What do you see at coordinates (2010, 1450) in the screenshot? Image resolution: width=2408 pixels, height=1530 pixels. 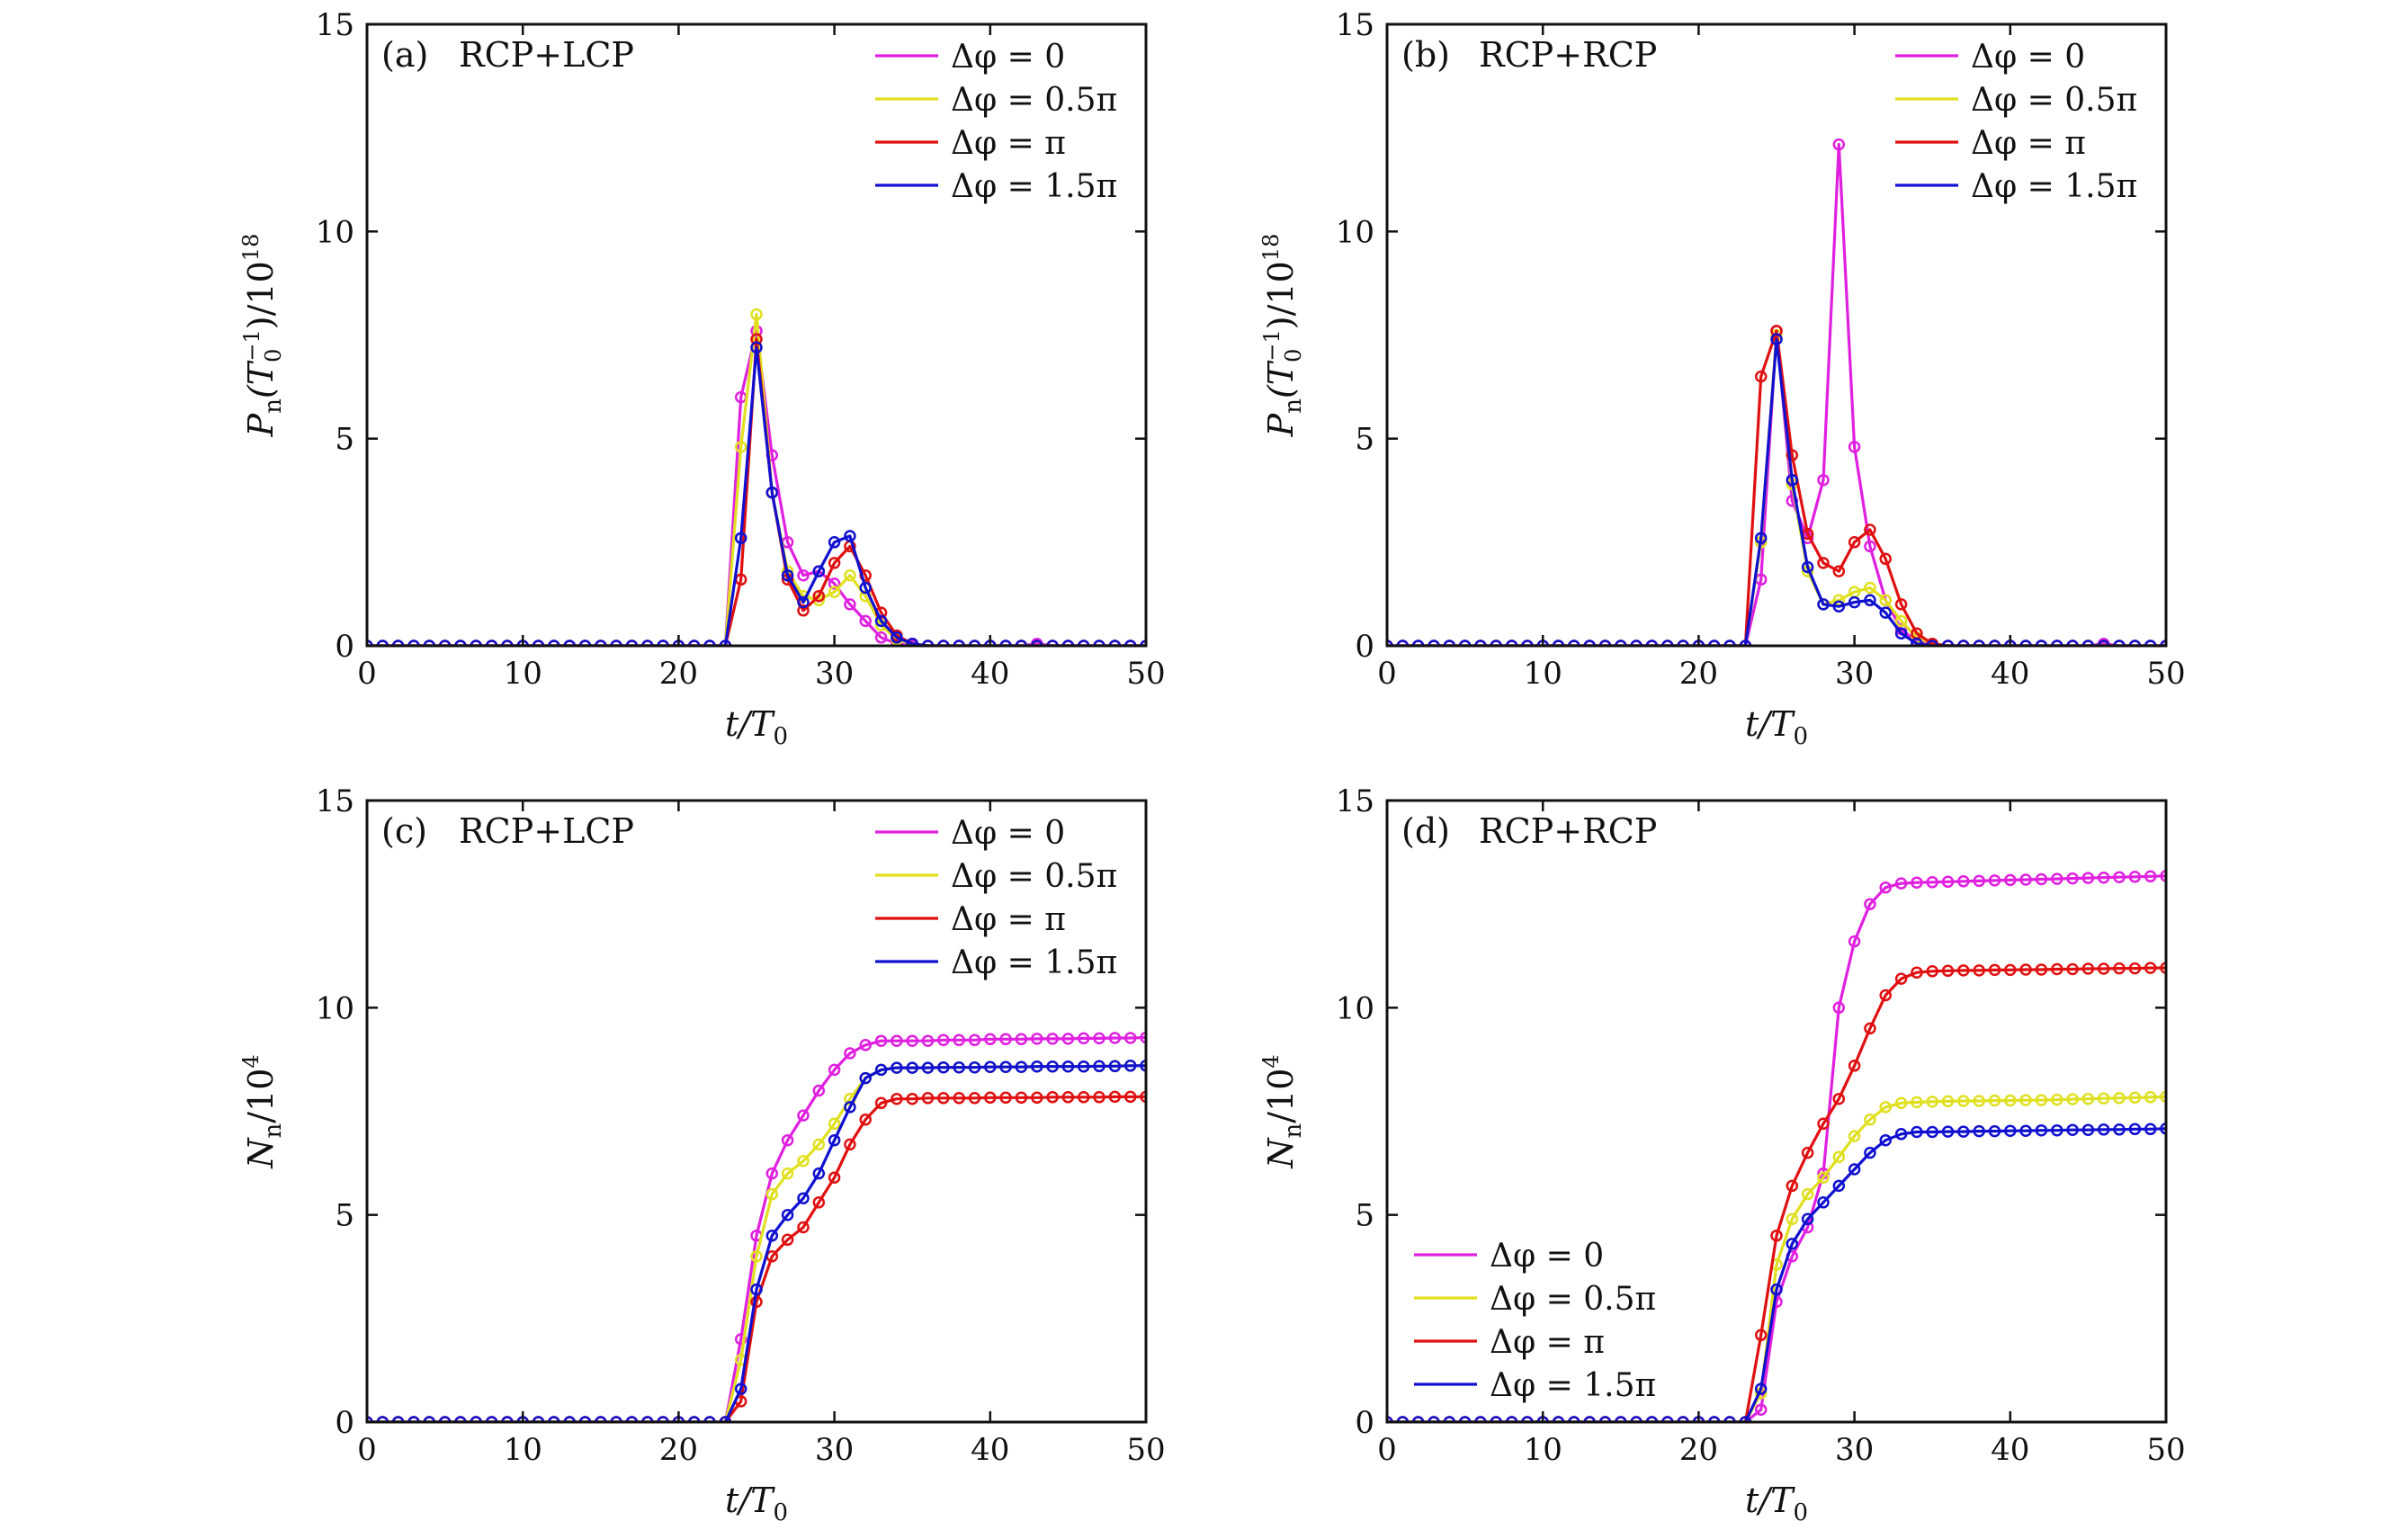 I see `x-tick-label: 40` at bounding box center [2010, 1450].